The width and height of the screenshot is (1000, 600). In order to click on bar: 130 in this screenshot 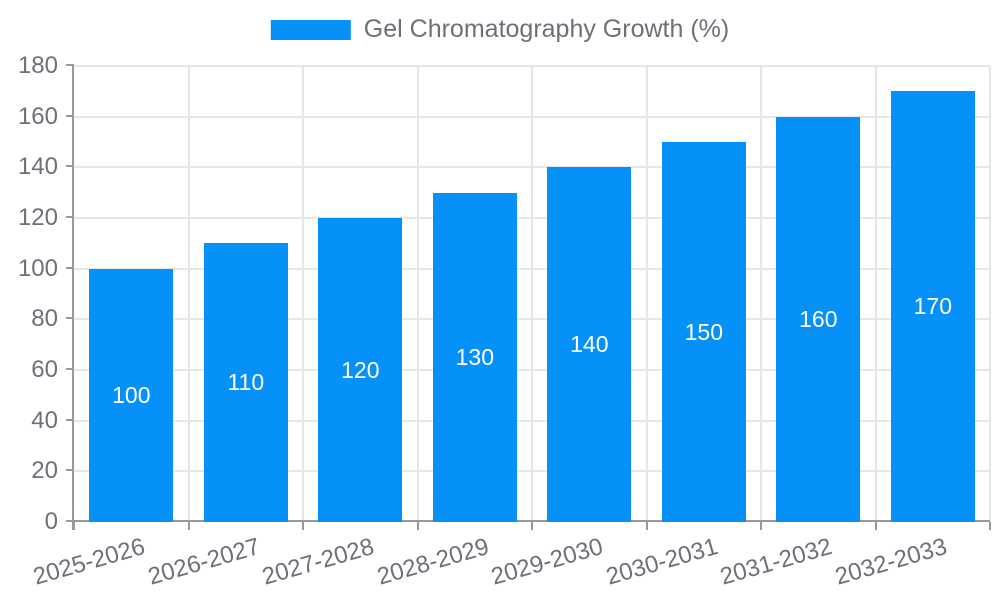, I will do `click(474, 357)`.